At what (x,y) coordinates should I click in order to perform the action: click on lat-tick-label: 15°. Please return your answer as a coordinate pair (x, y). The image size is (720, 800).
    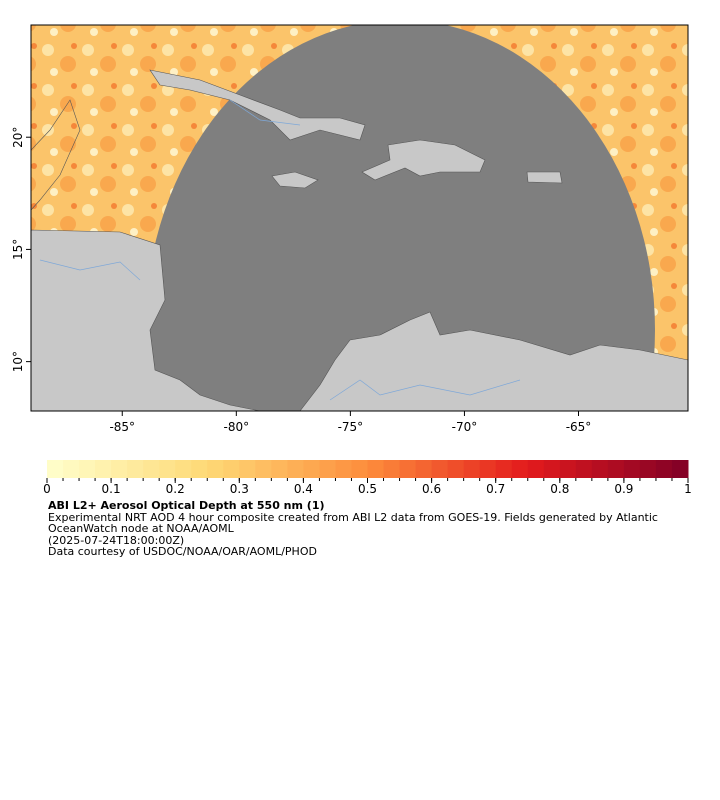
    Looking at the image, I should click on (18, 249).